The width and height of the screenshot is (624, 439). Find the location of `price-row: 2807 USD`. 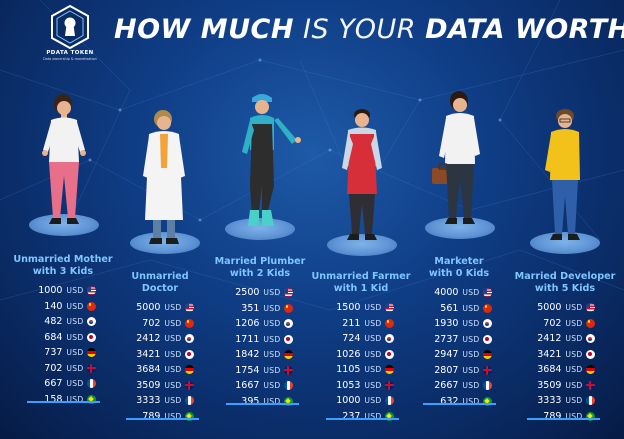

price-row: 2807 USD is located at coordinates (458, 371).